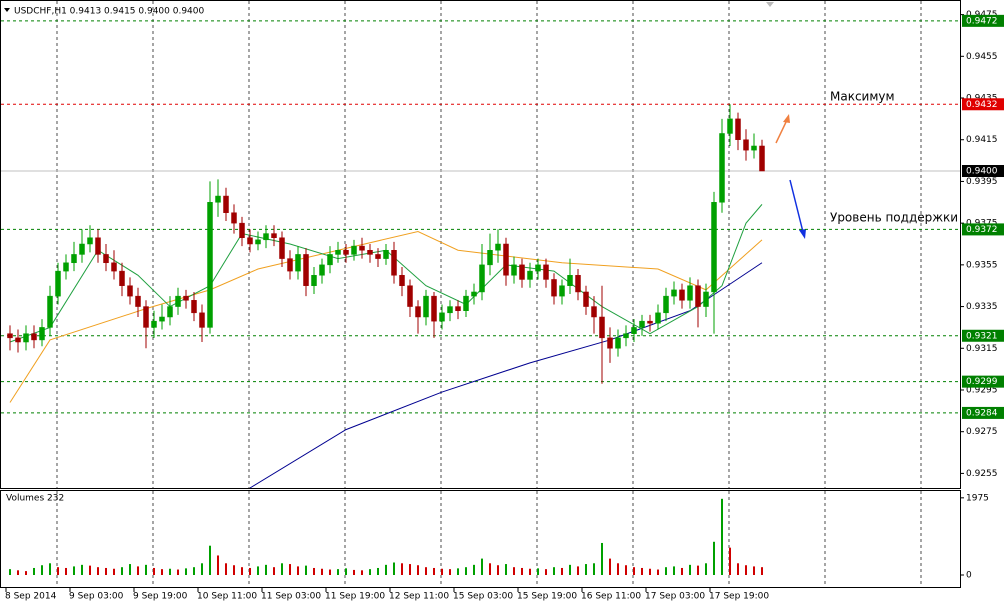 This screenshot has width=1006, height=602. Describe the element at coordinates (7, 10) in the screenshot. I see `menu-arrow` at that location.